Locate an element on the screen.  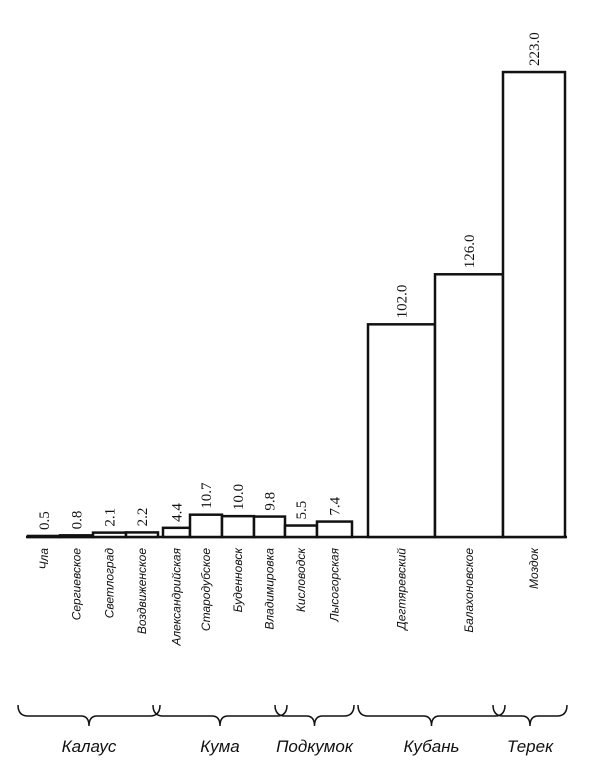
group-label: Терек is located at coordinates (530, 746).